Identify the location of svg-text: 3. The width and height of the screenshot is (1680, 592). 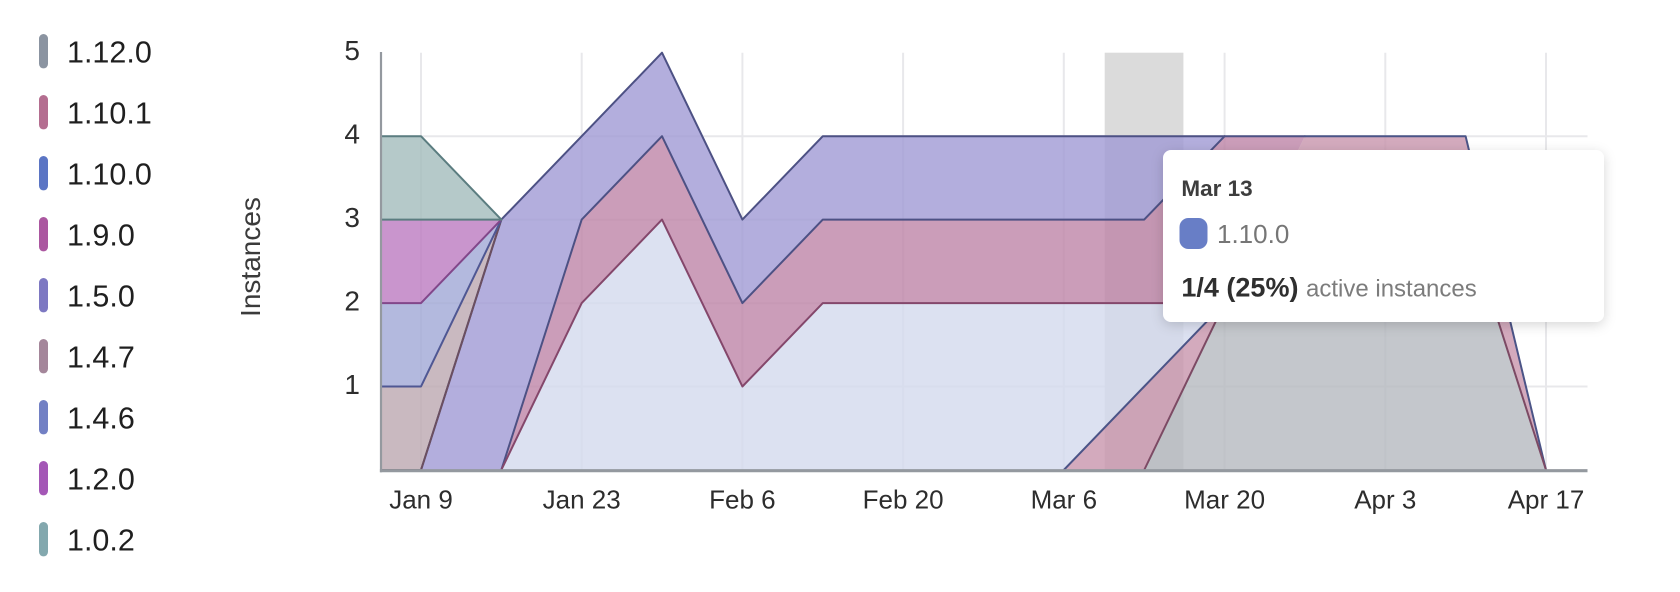
(352, 217).